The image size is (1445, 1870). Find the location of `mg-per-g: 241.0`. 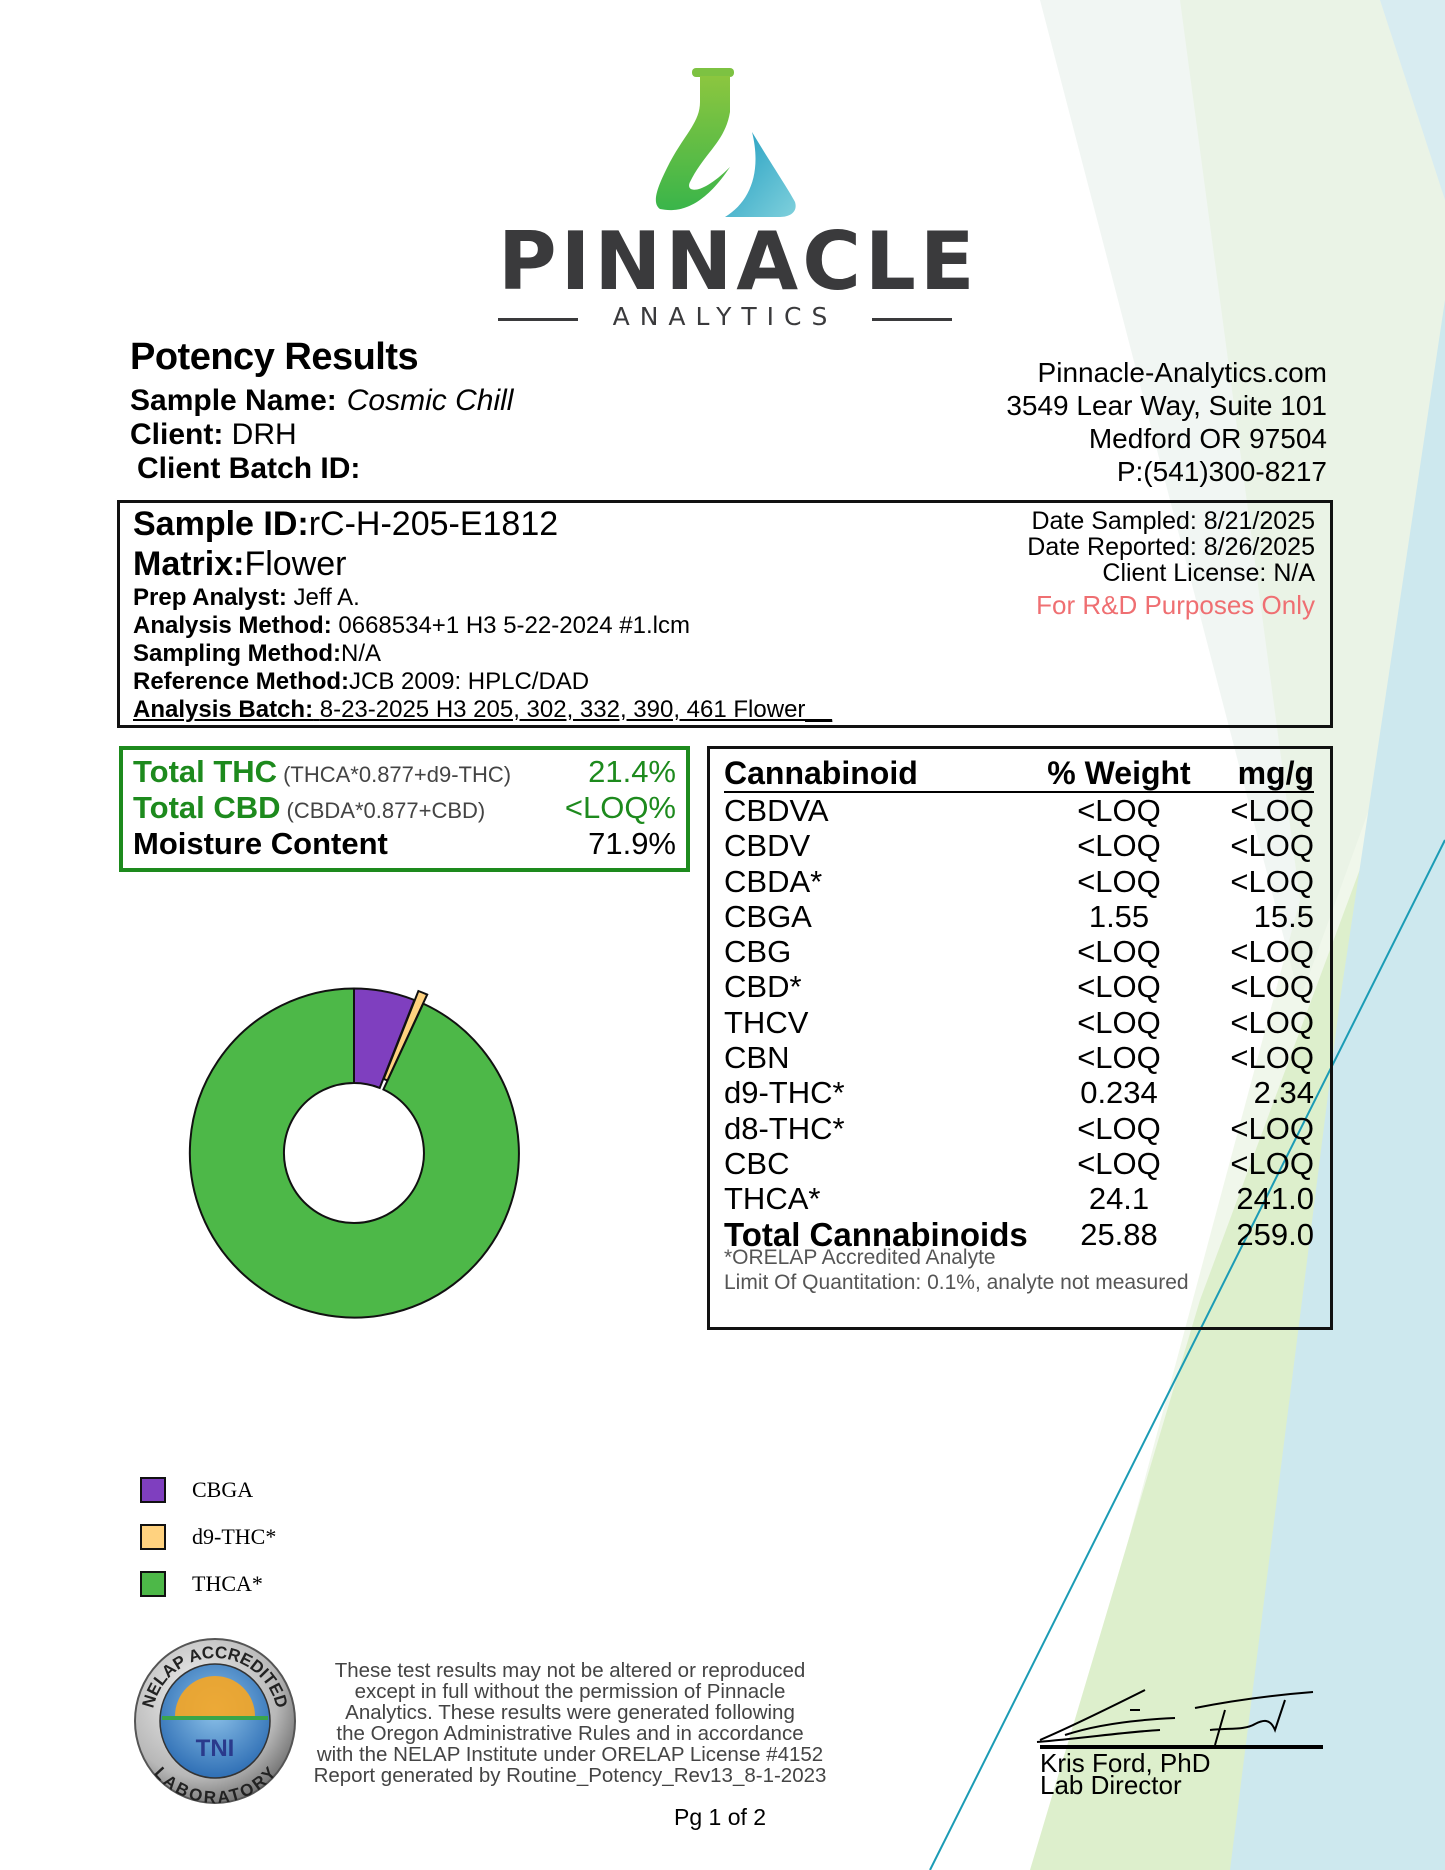

mg-per-g: 241.0 is located at coordinates (1275, 1199).